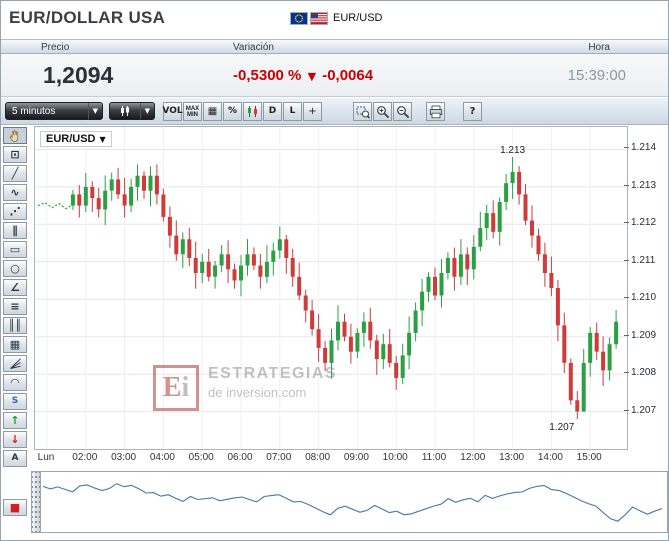 The height and width of the screenshot is (541, 669). I want to click on fibo-retracement-tool: ≡, so click(15, 306).